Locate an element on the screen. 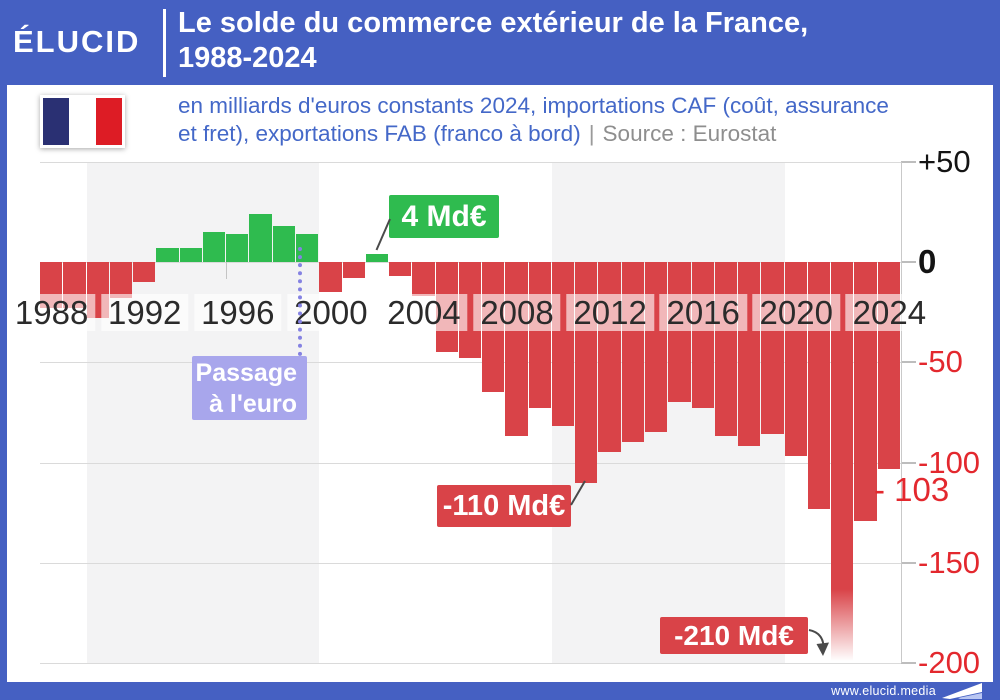 The image size is (1000, 700). y-axis-line is located at coordinates (901, 412).